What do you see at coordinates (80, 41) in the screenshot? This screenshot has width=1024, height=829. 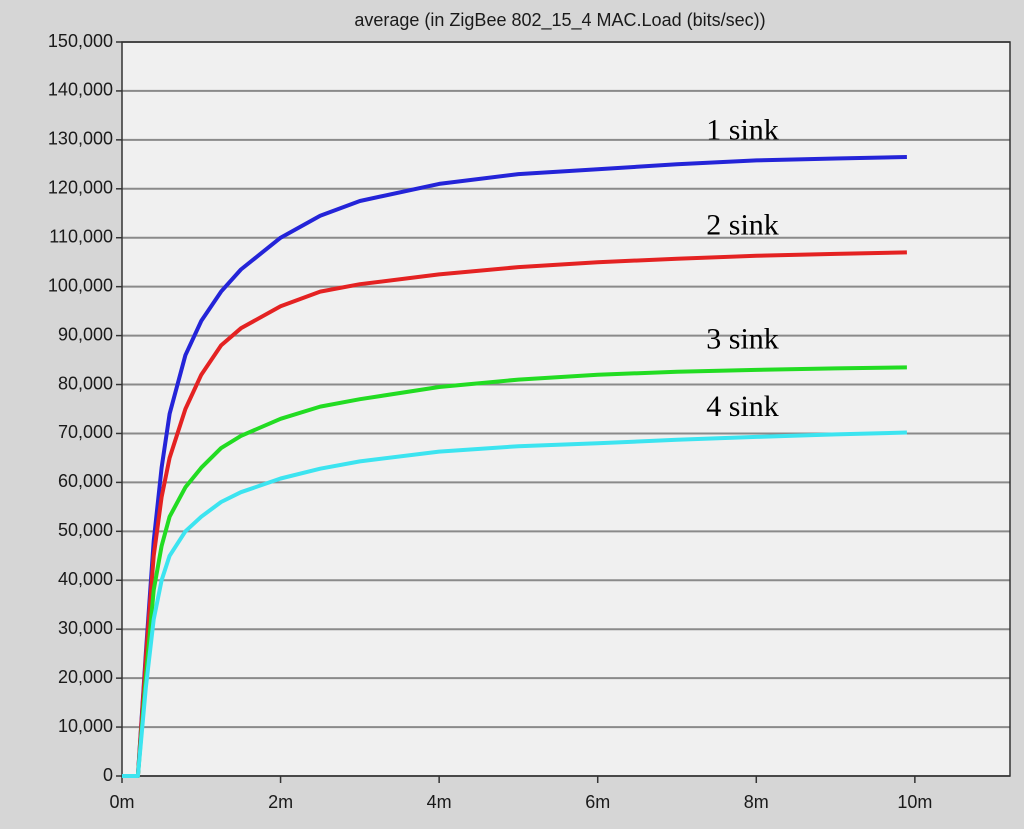 I see `y-tick-label: 150,000` at bounding box center [80, 41].